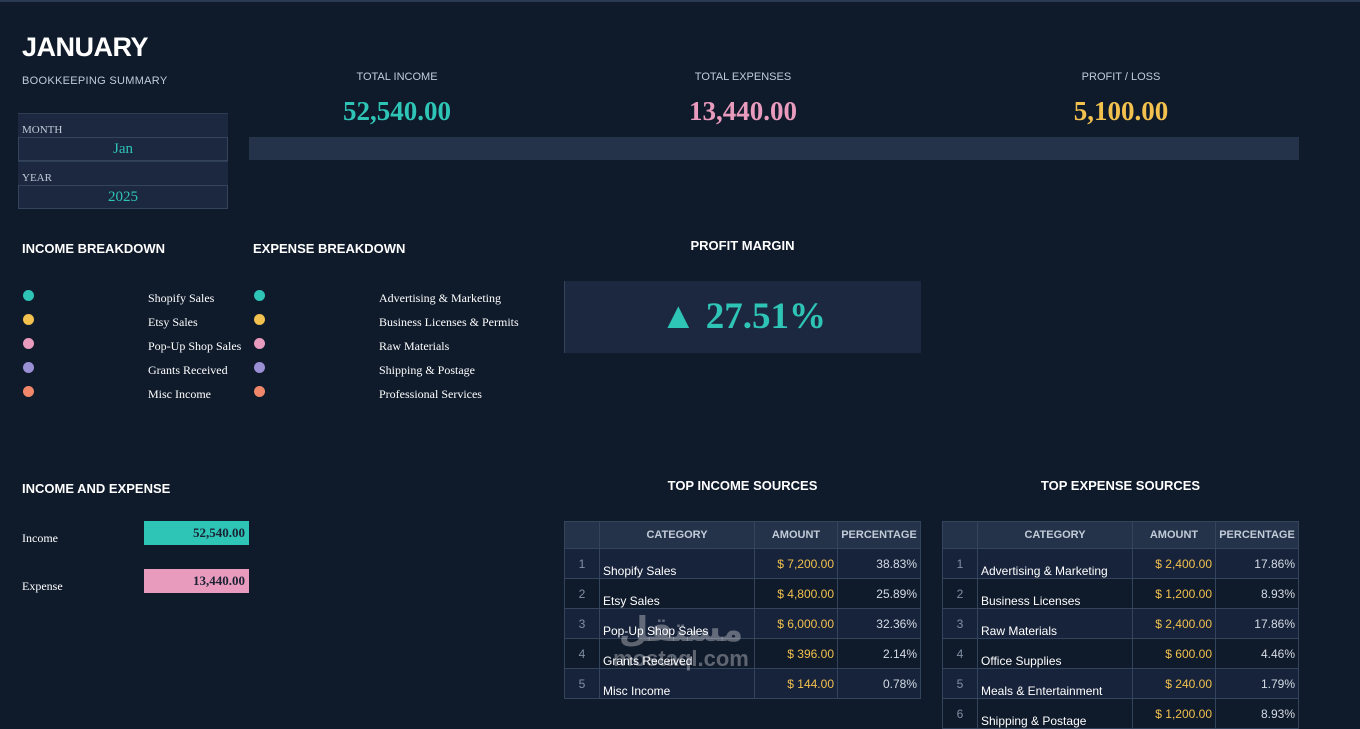  I want to click on row-category: Meals & Entertainment, so click(1055, 683).